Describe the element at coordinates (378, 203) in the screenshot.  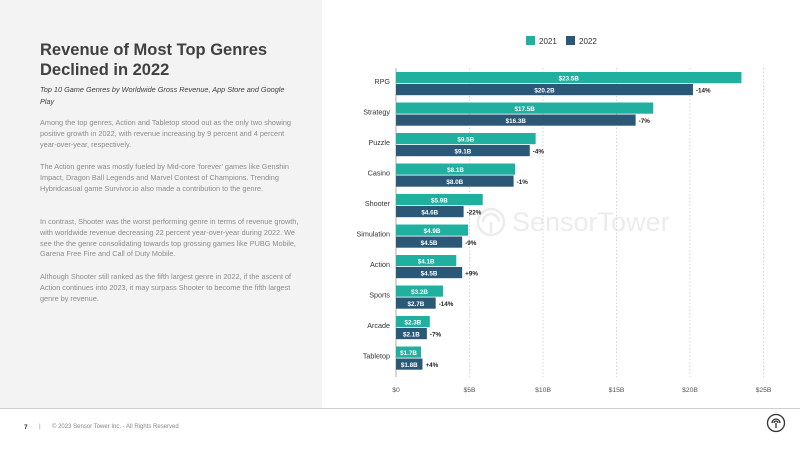
I see `category-label: Shooter` at that location.